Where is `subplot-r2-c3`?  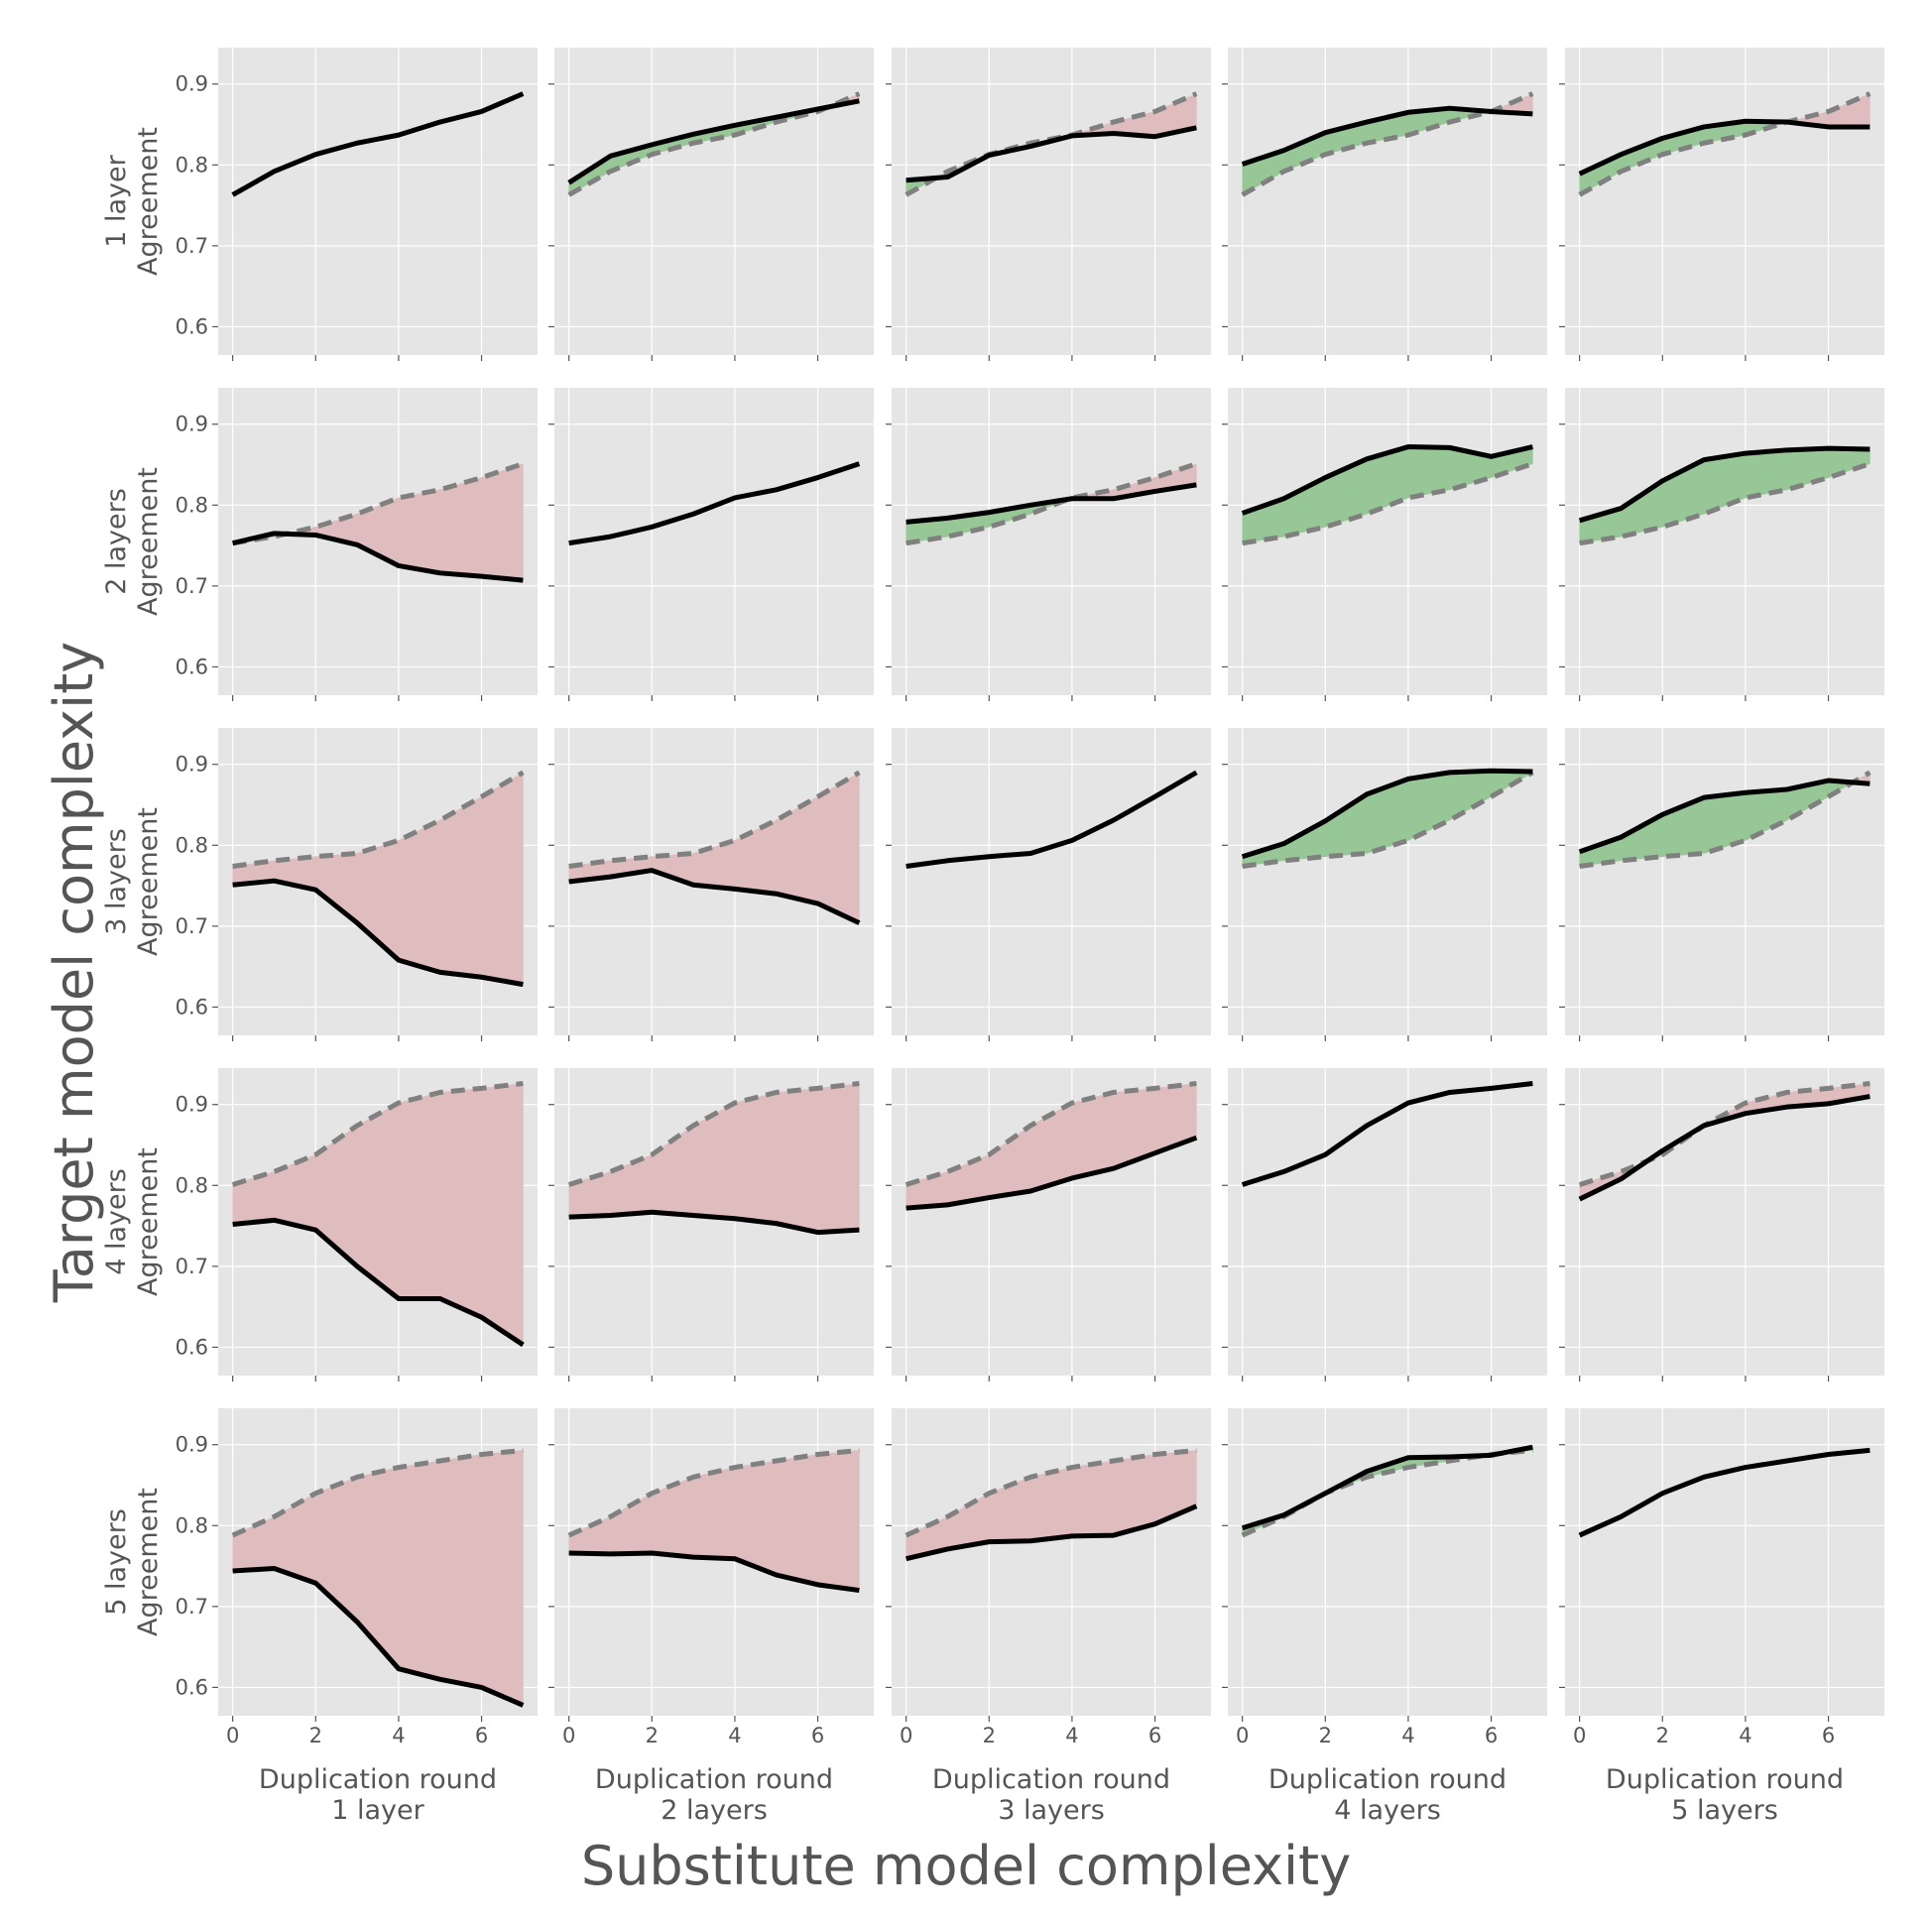 subplot-r2-c3 is located at coordinates (1048, 544).